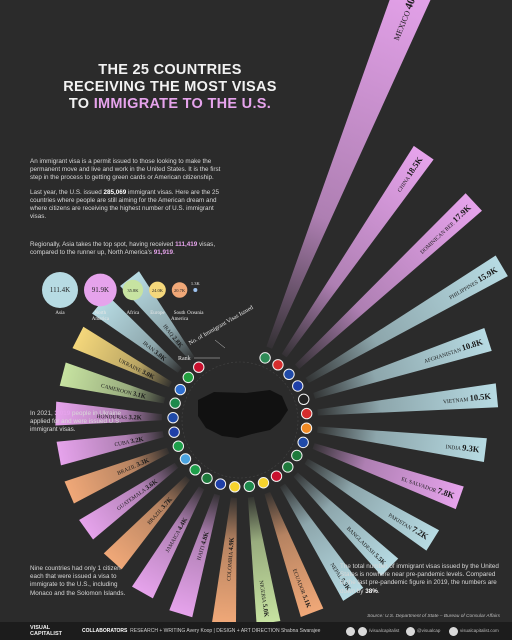 The height and width of the screenshot is (640, 512). I want to click on region-bubble-south-america, so click(179, 290).